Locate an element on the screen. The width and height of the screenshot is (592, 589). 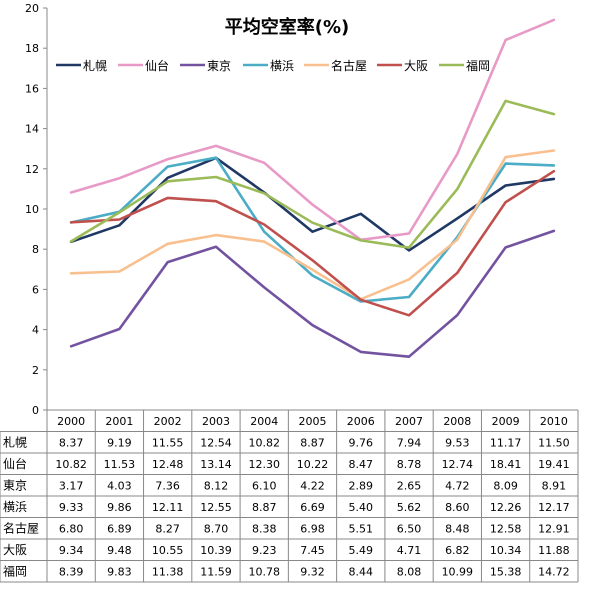
table-value-cell: 6.98 is located at coordinates (312, 528).